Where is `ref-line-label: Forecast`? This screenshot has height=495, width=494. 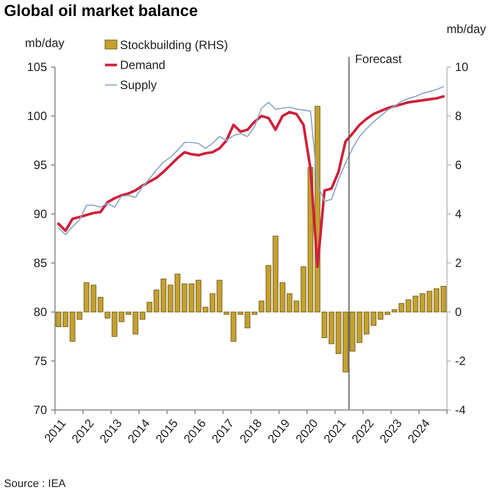 ref-line-label: Forecast is located at coordinates (378, 59).